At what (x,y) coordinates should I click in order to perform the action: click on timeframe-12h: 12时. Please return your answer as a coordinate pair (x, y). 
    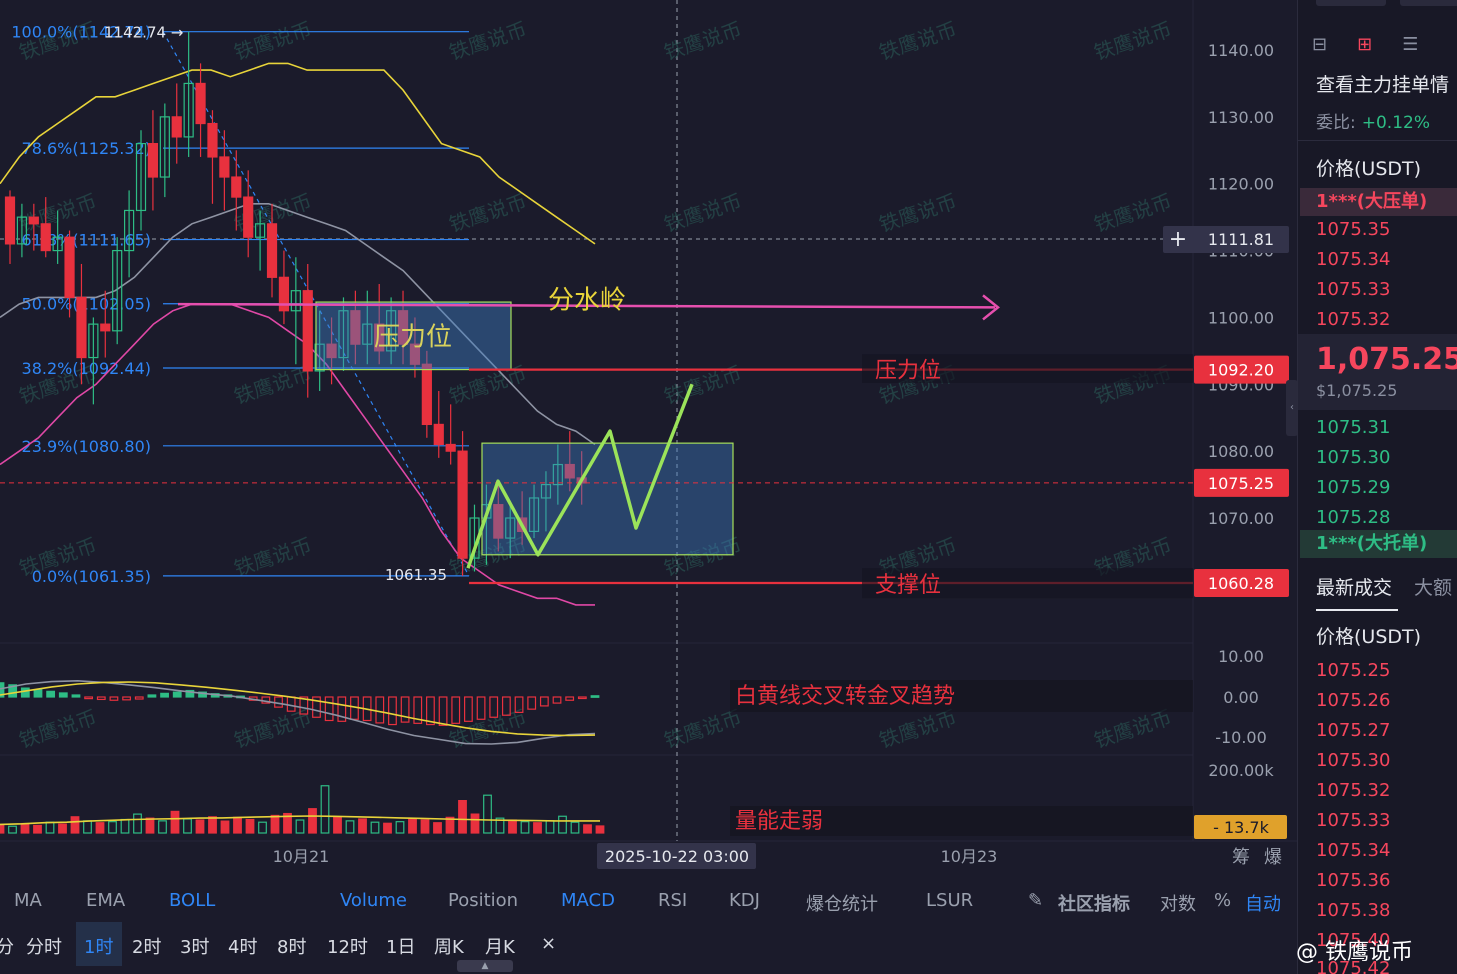
    Looking at the image, I should click on (347, 947).